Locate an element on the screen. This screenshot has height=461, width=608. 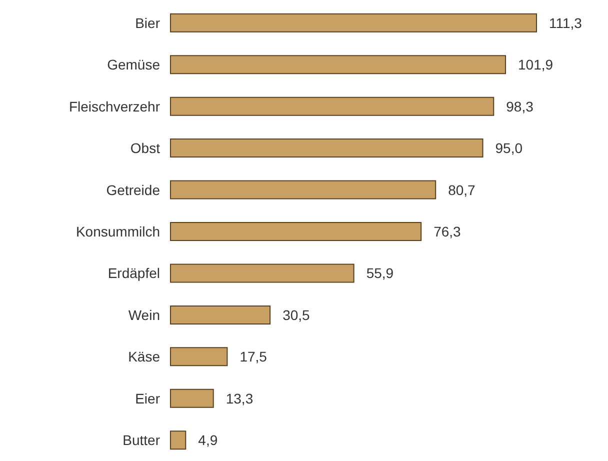
data-label: 80,7 is located at coordinates (462, 190).